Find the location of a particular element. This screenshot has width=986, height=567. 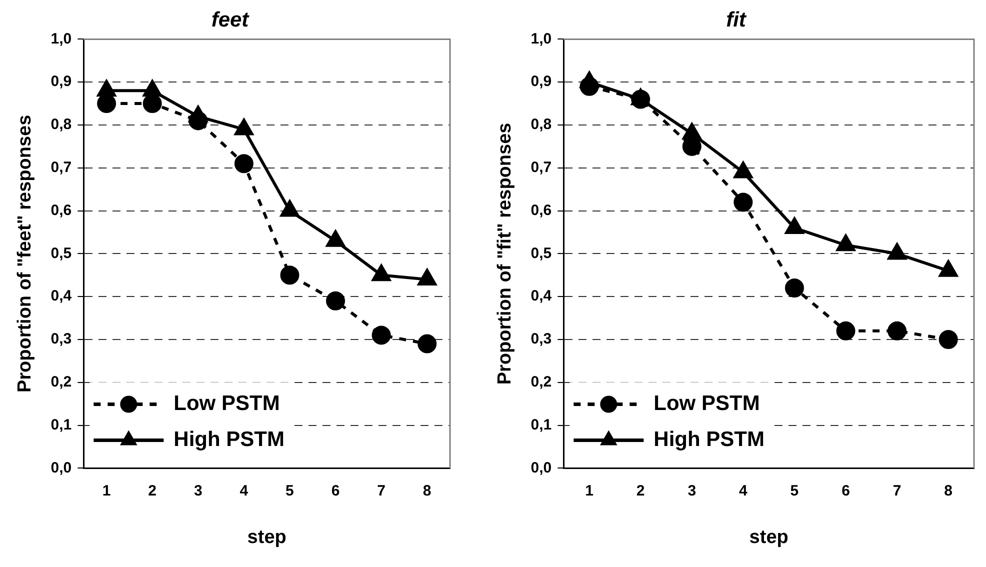

chart-title: fit is located at coordinates (736, 20).